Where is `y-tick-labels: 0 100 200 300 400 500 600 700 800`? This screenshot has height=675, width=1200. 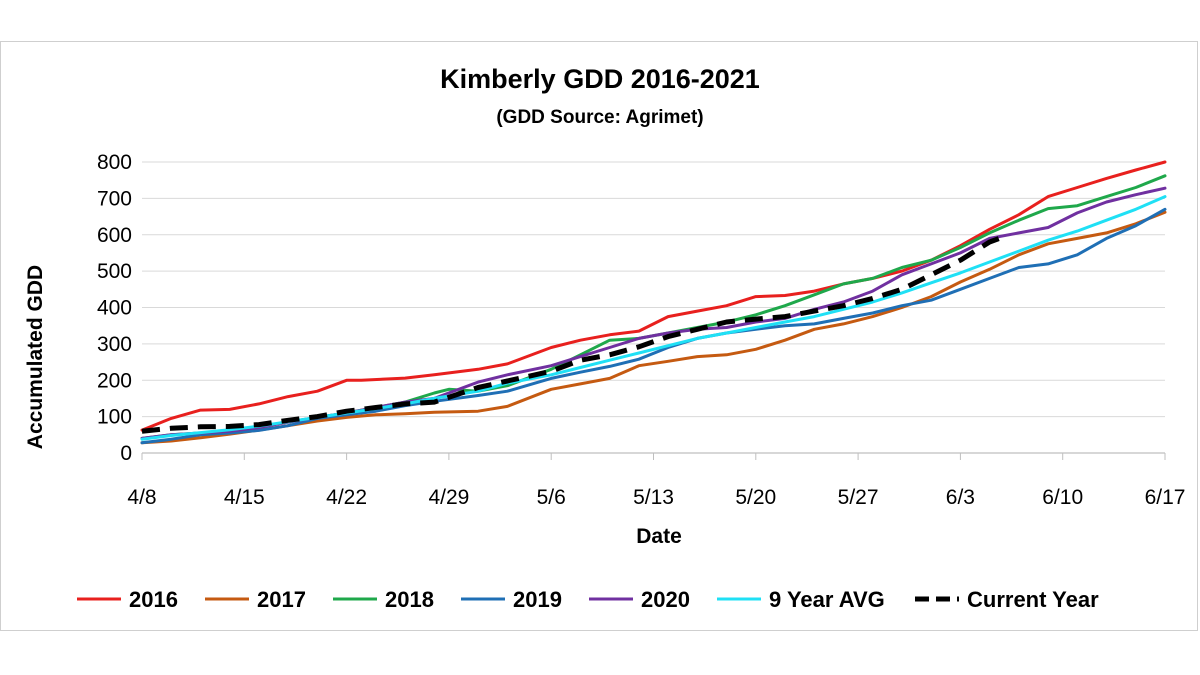
y-tick-labels: 0 100 200 300 400 500 600 700 800 is located at coordinates (114, 308).